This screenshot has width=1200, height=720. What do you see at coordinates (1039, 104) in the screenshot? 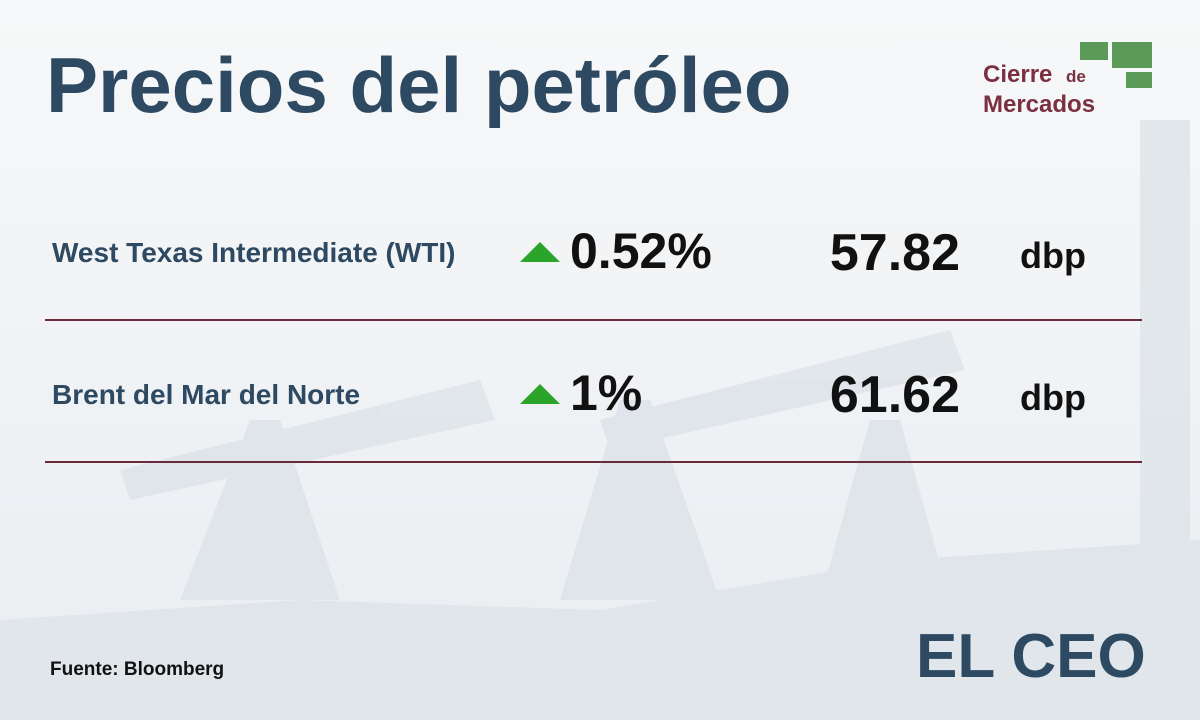
I see `badge-text: Mercados` at bounding box center [1039, 104].